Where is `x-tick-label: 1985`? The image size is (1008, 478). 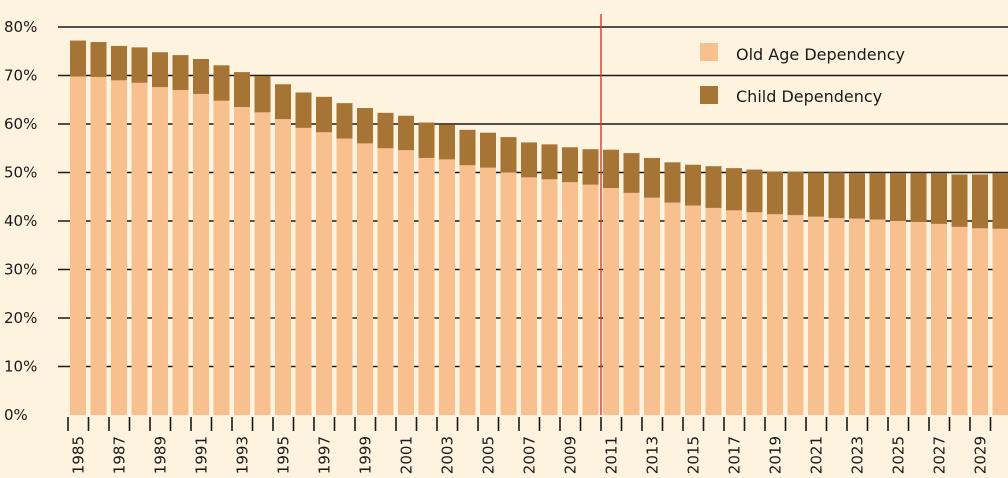
x-tick-label: 1985 is located at coordinates (78, 455).